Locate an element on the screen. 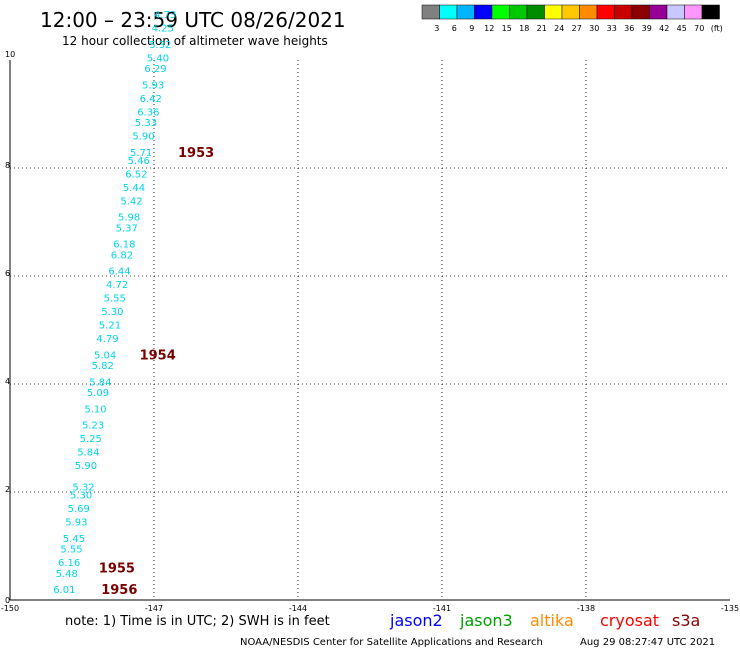  x-tick-label: -141 is located at coordinates (442, 608).